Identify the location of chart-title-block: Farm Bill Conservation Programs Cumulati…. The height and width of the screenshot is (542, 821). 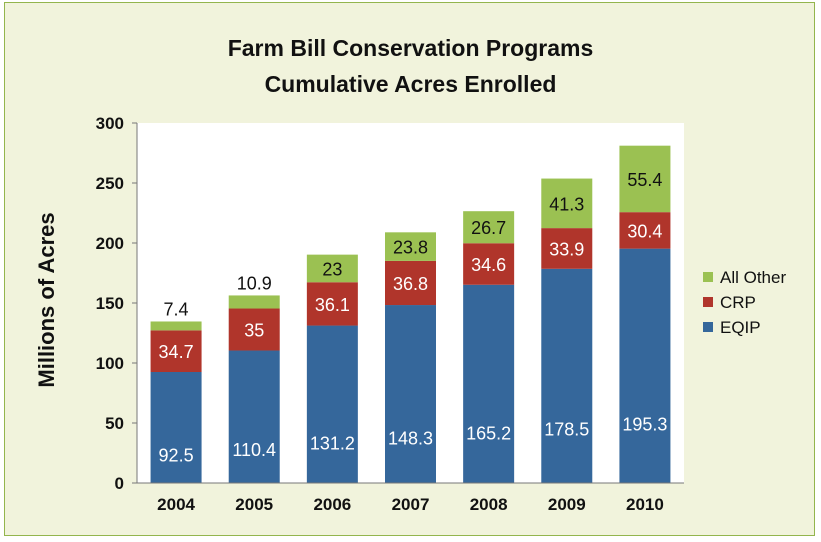
(410, 66).